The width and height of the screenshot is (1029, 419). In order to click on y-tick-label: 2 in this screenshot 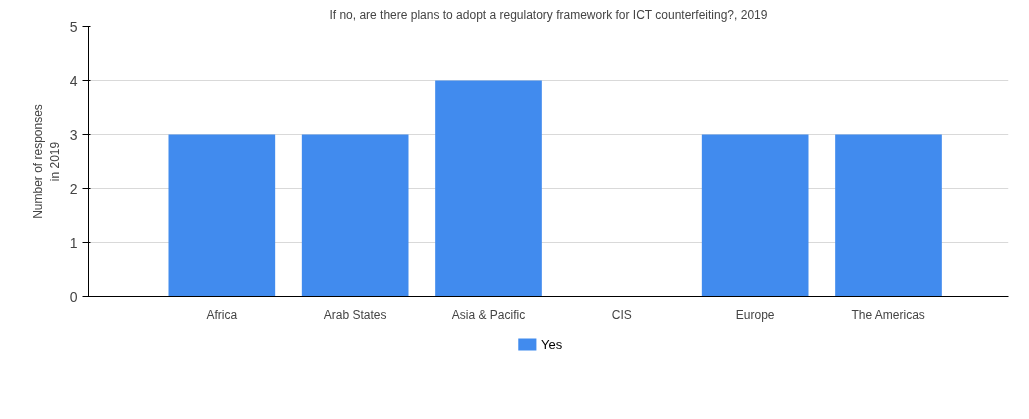, I will do `click(73, 188)`.